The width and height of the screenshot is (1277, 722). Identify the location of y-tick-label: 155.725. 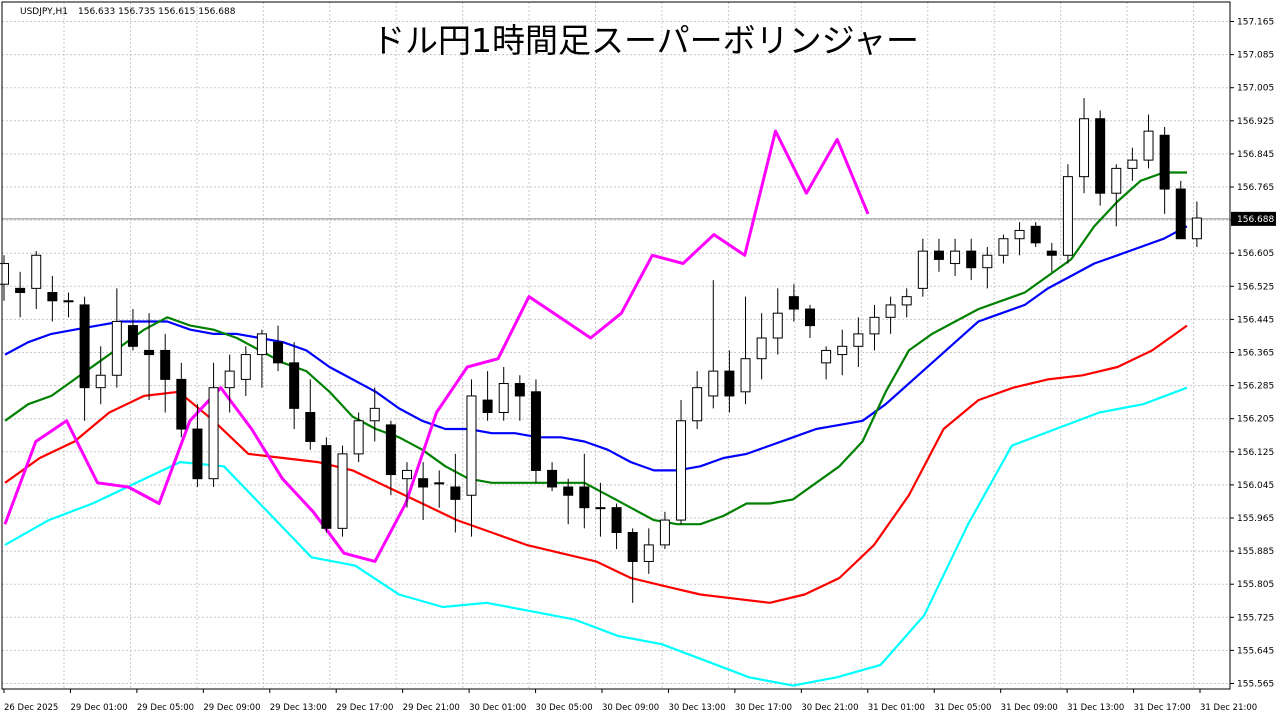
(1255, 618).